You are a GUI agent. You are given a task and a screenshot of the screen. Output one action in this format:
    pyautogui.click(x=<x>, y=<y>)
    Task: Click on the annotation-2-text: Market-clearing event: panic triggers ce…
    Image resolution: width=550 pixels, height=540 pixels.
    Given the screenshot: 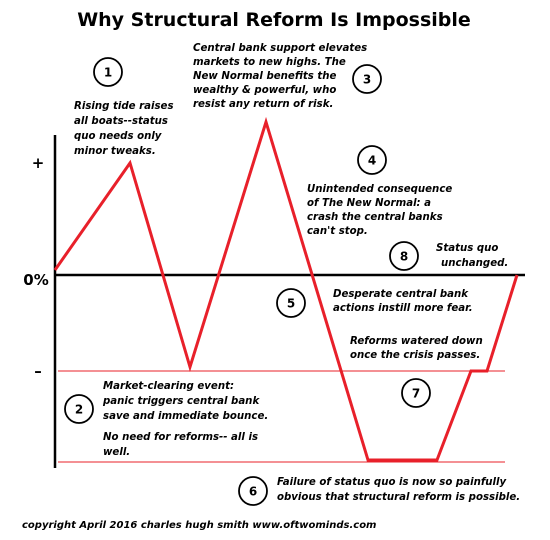 What is the action you would take?
    pyautogui.click(x=187, y=419)
    